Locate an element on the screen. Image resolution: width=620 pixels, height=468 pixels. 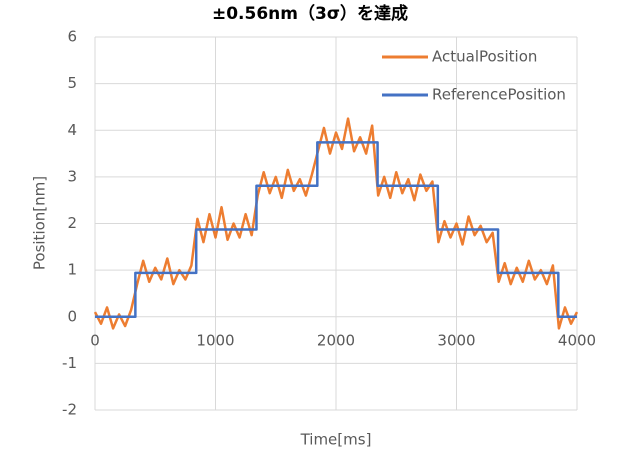
y-tick-label: 4 is located at coordinates (72, 130).